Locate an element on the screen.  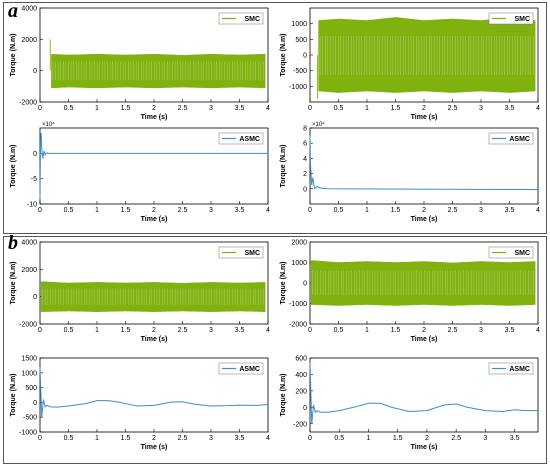
y-tick-label: 8 is located at coordinates (305, 129).